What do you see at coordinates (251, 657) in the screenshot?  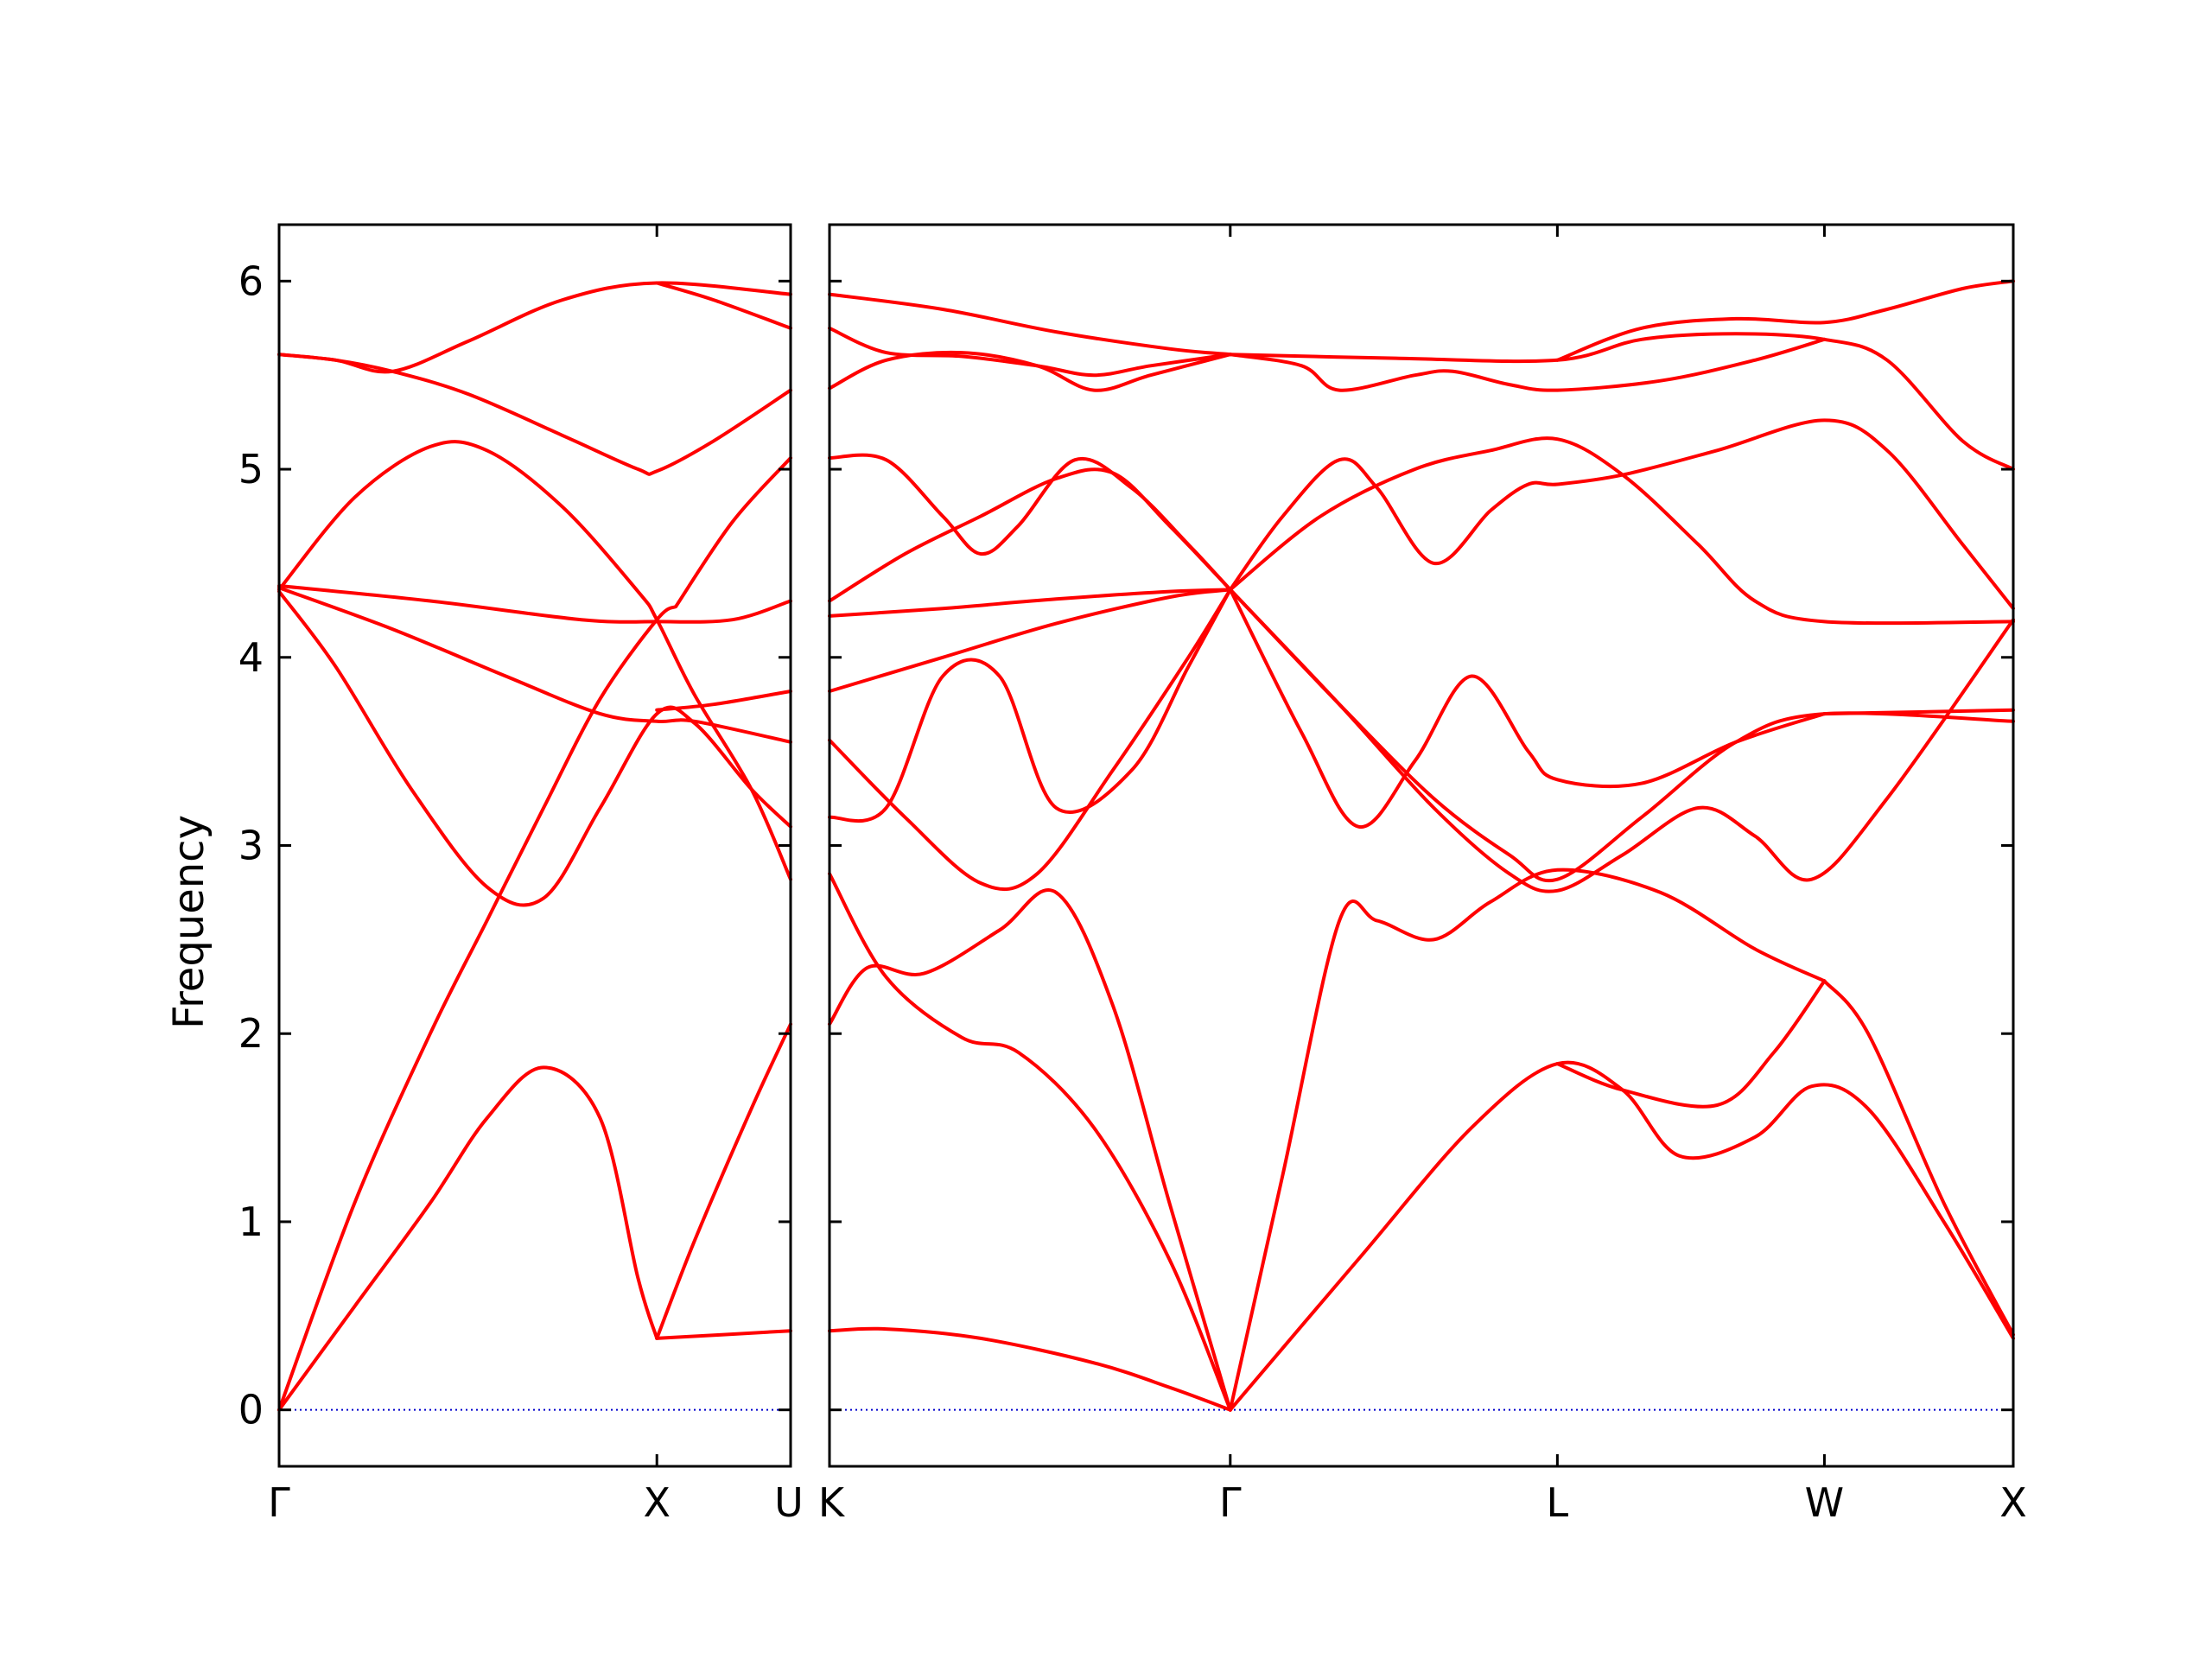 I see `y-tick-label: 4` at bounding box center [251, 657].